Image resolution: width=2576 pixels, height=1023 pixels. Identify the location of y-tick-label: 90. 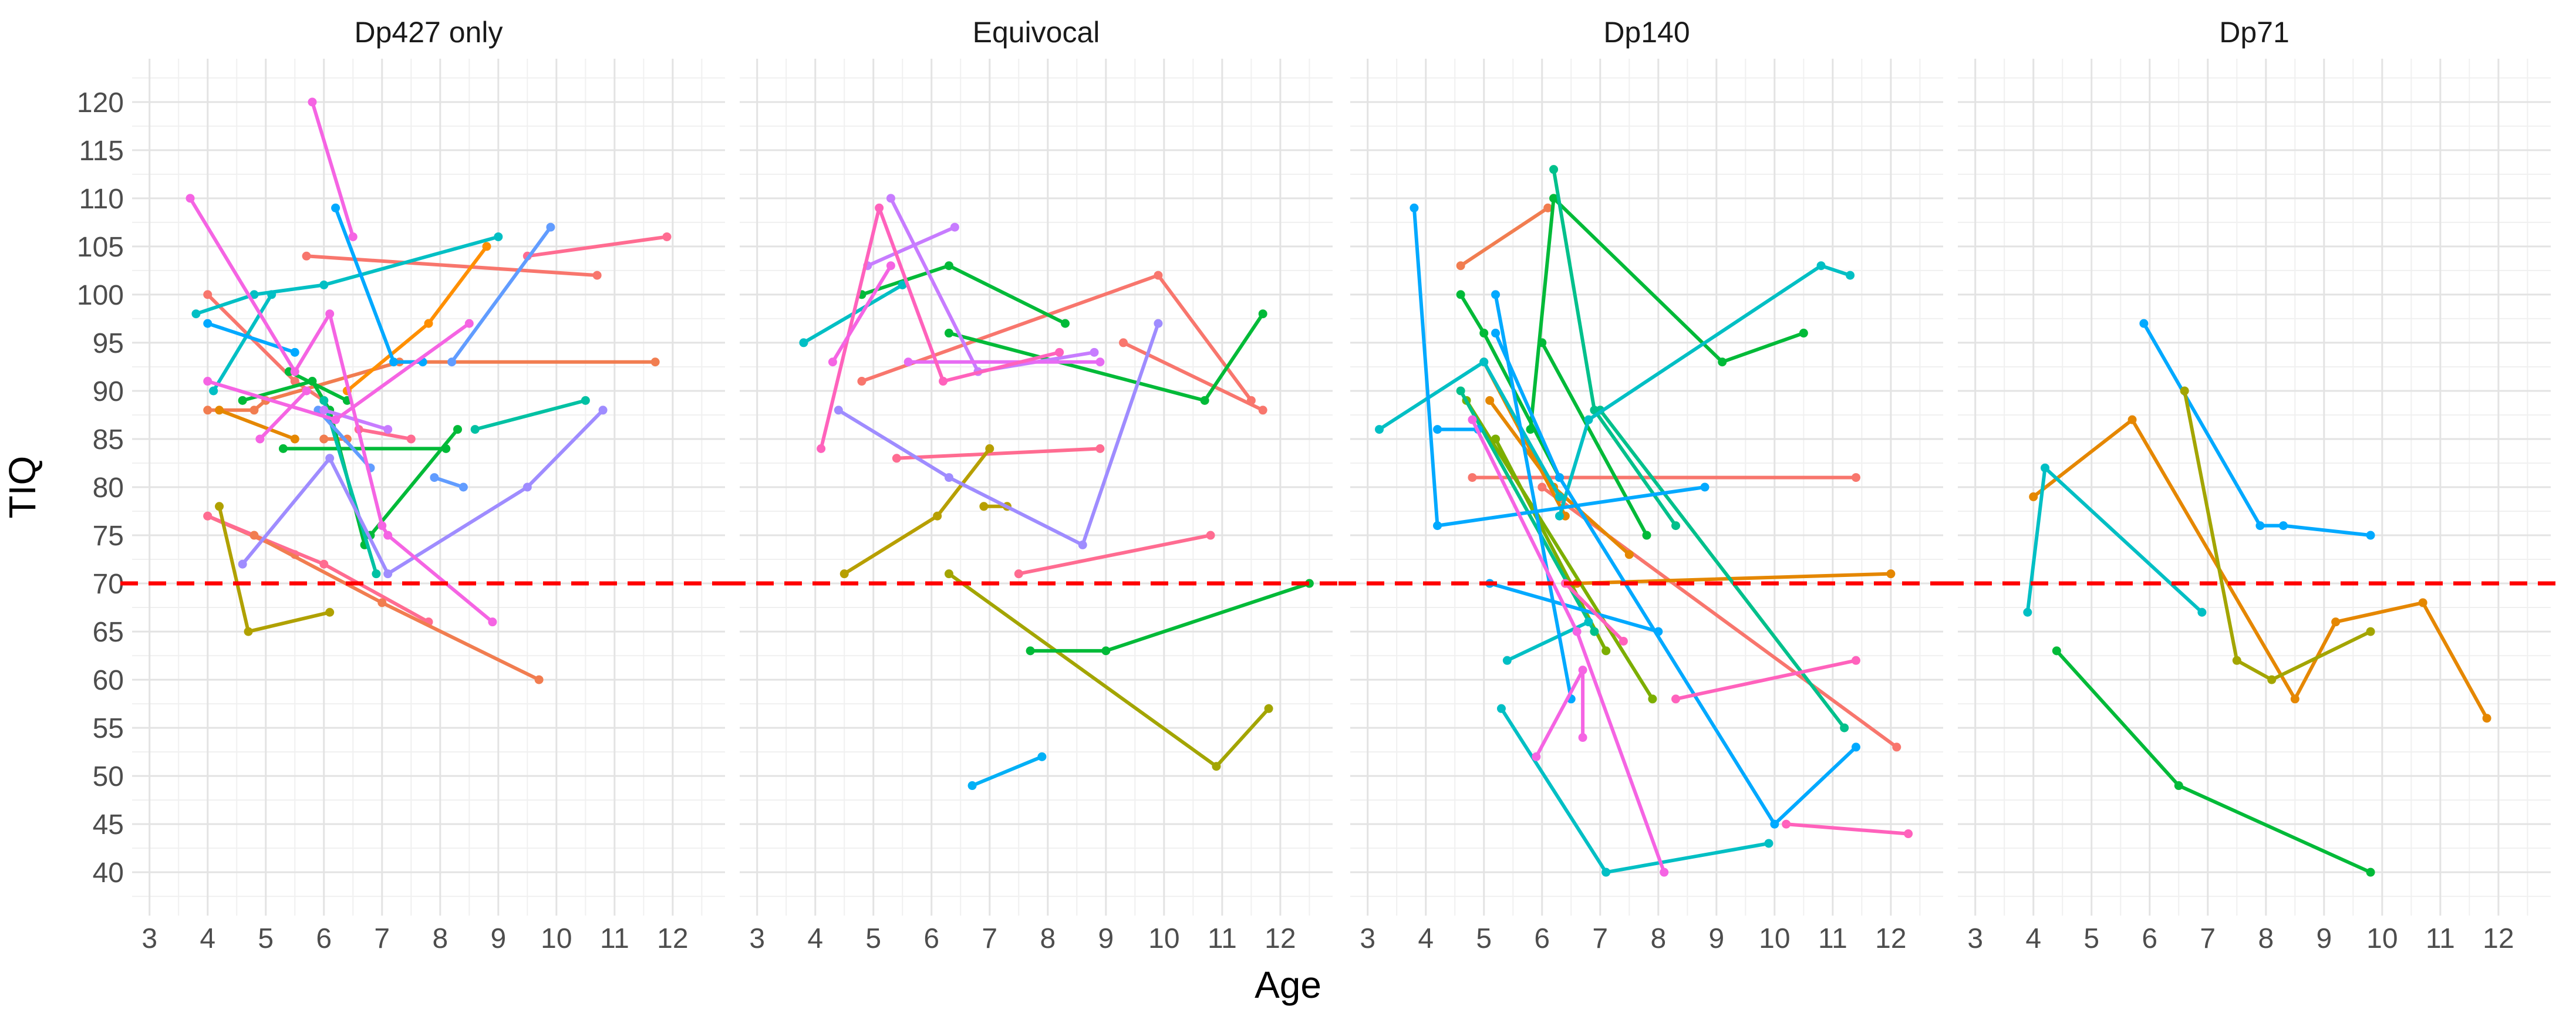
(108, 391).